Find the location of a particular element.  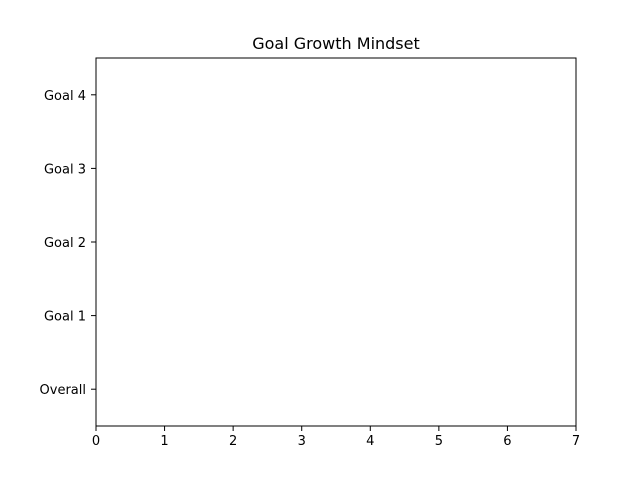

x-tick-label: 1 is located at coordinates (164, 441).